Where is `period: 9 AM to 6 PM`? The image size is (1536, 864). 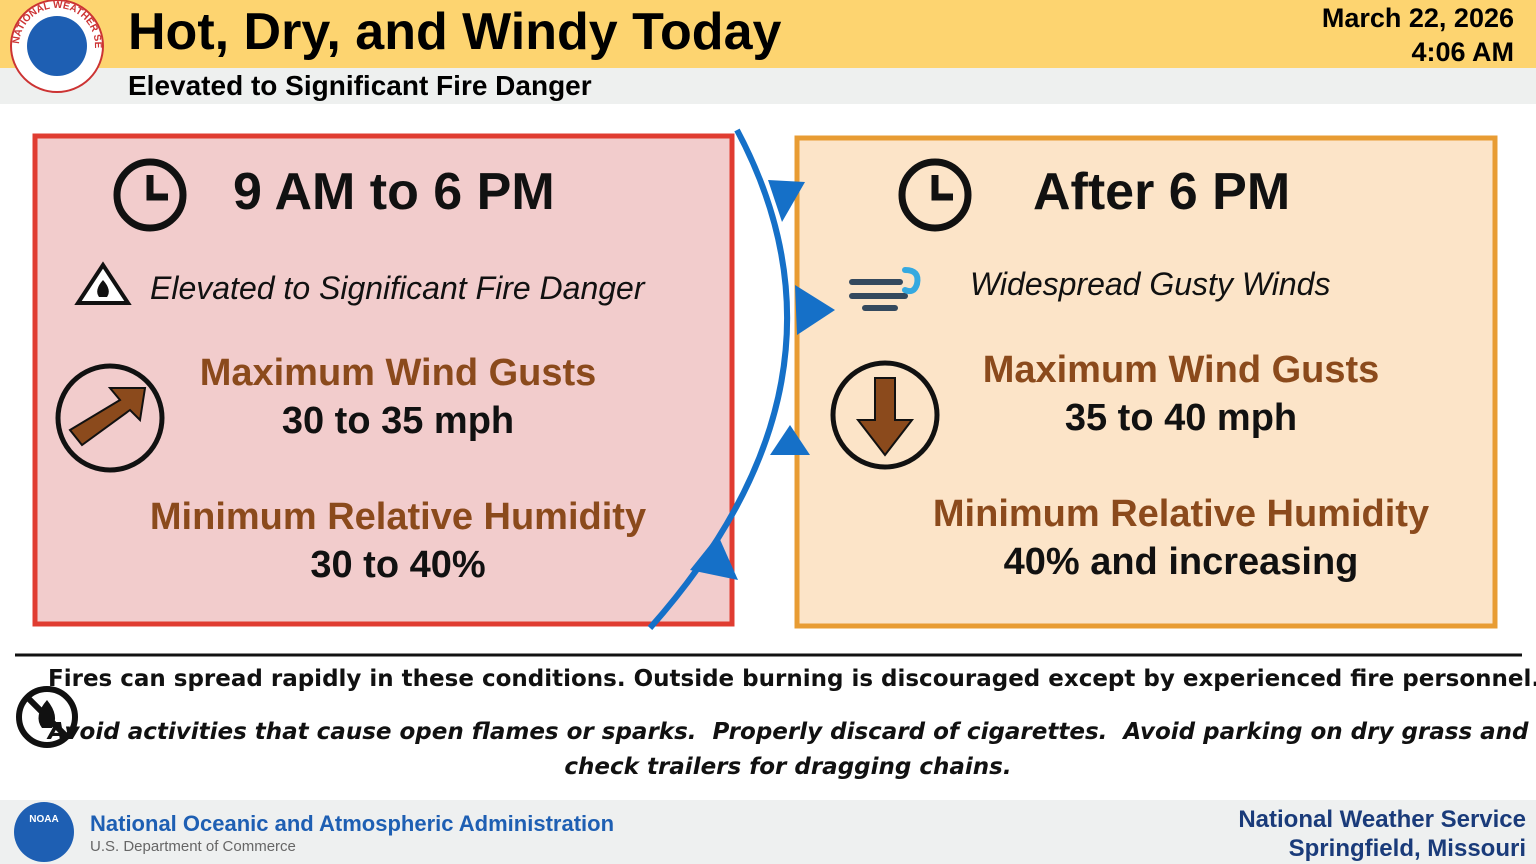
period: 9 AM to 6 PM is located at coordinates (394, 192).